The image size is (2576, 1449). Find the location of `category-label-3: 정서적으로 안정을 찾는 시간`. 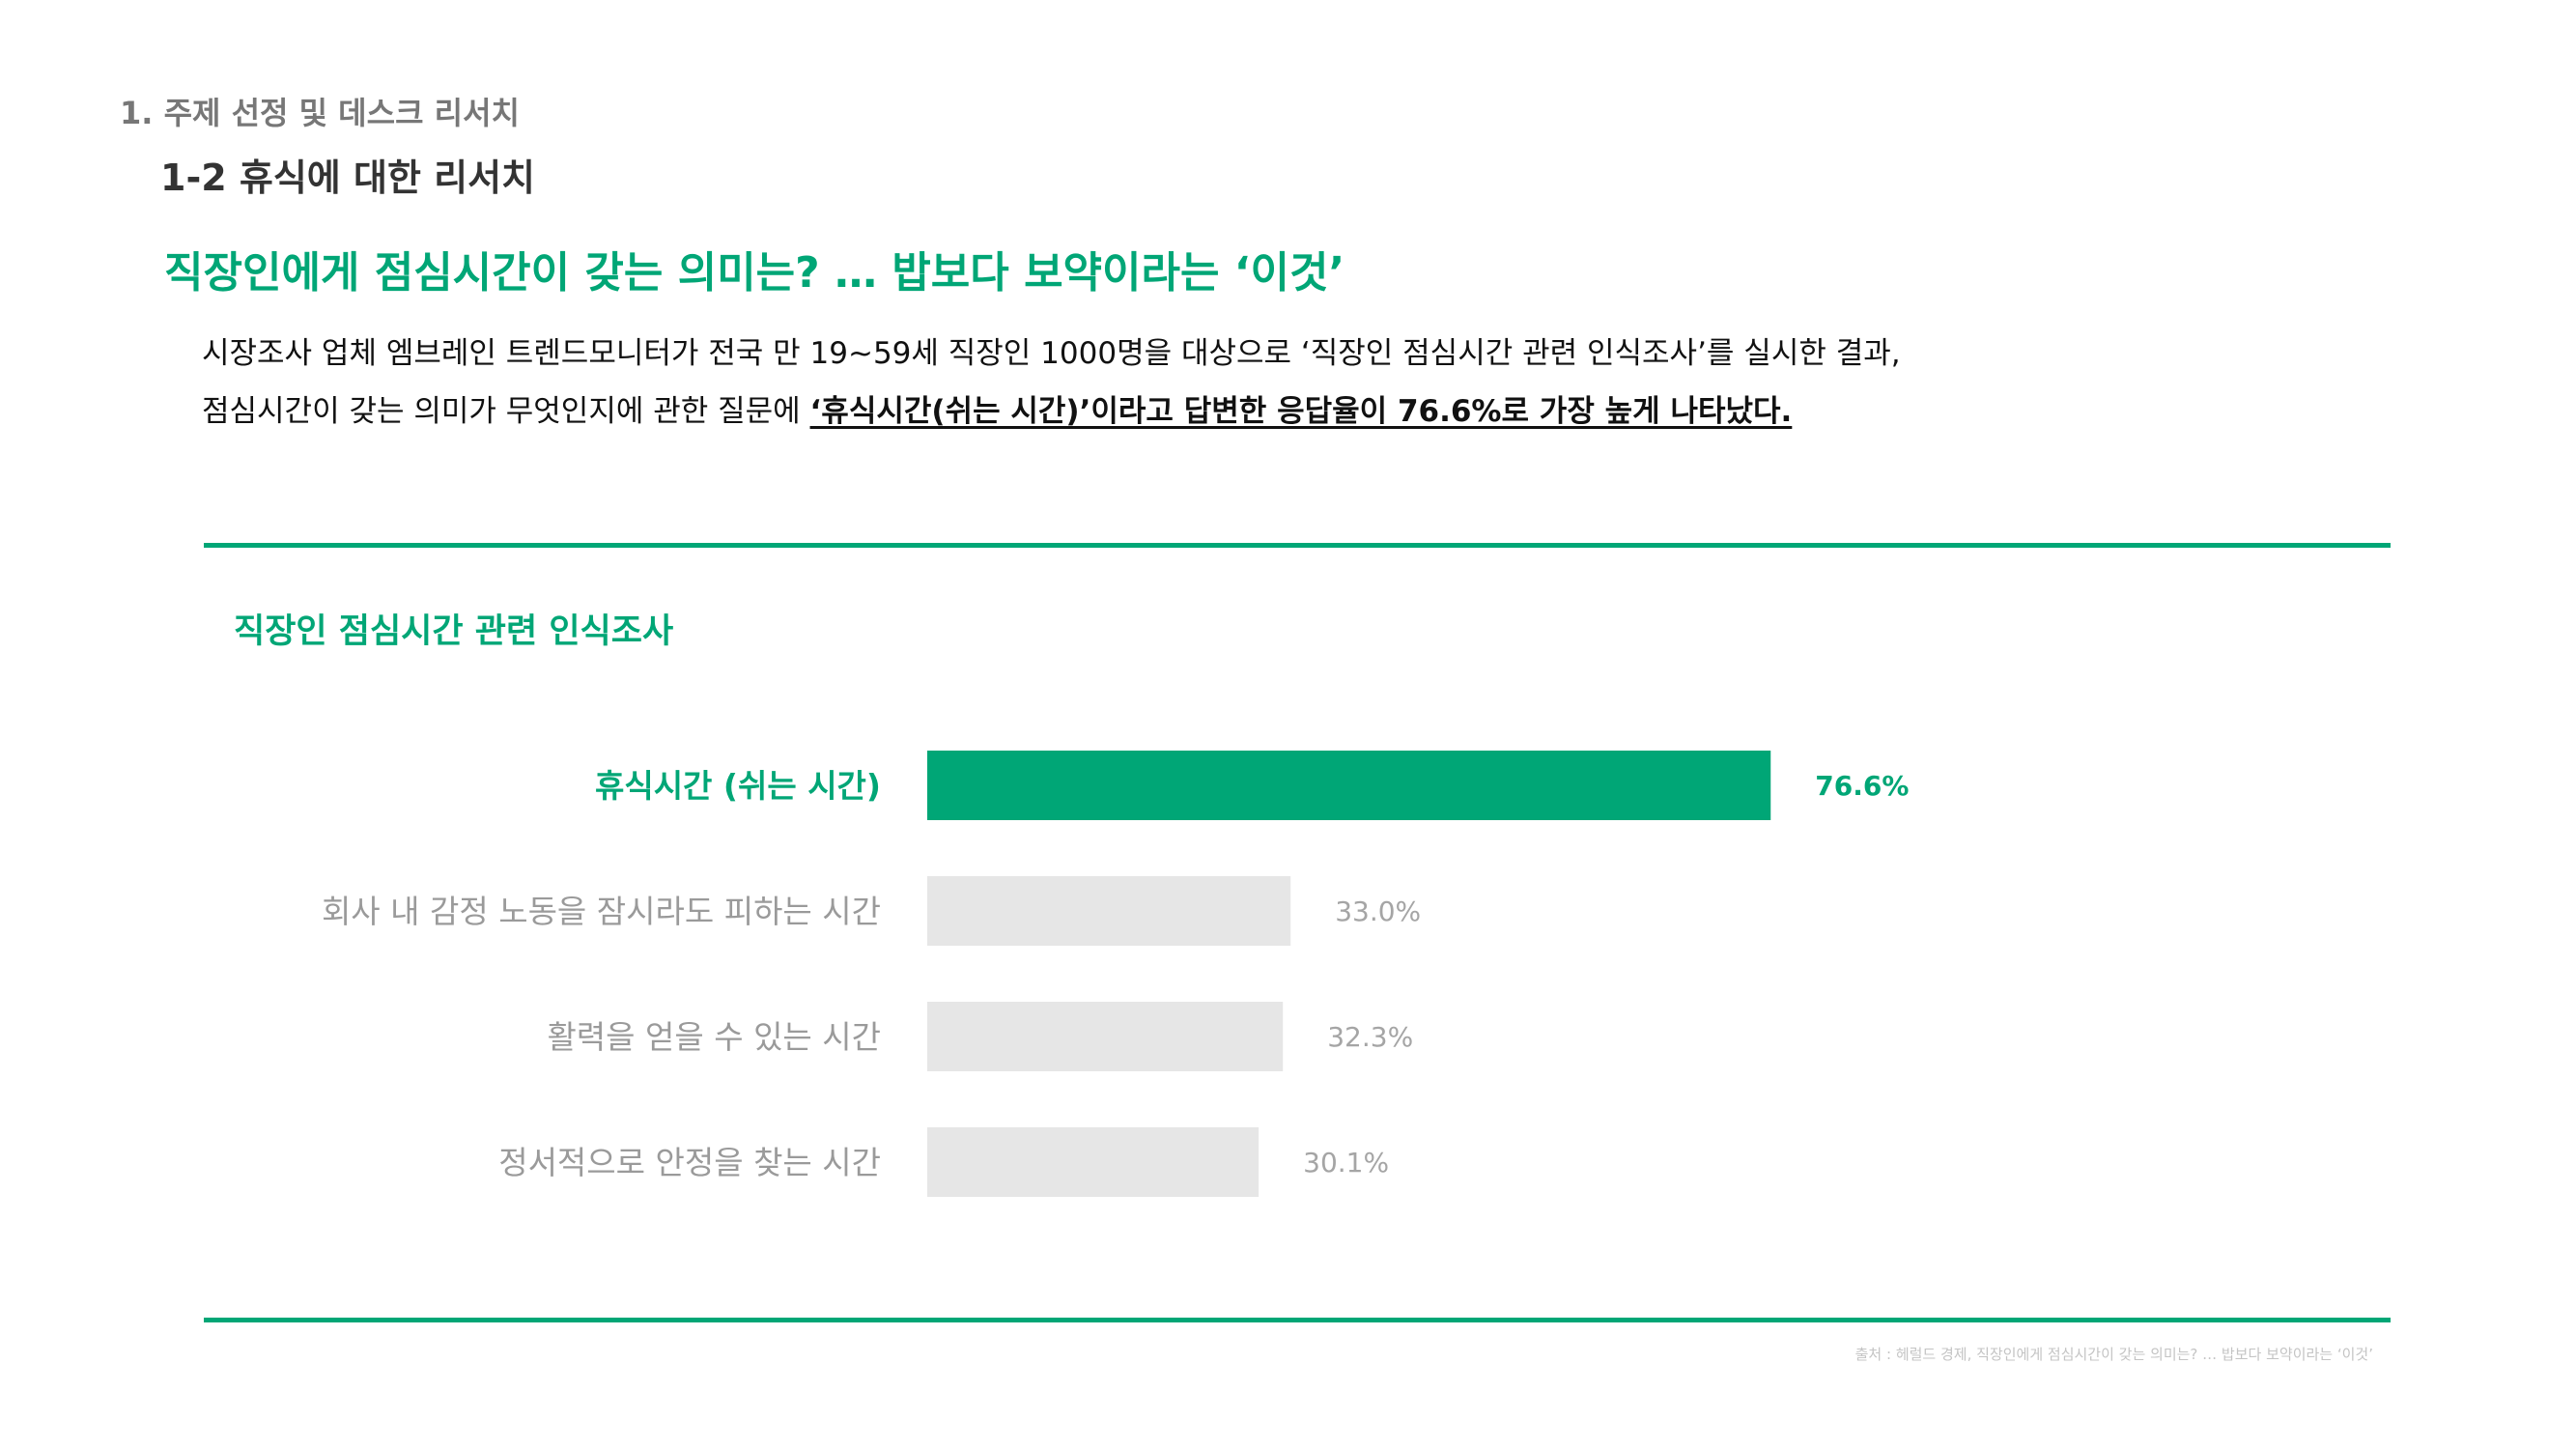

category-label-3: 정서적으로 안정을 찾는 시간 is located at coordinates (689, 1162).